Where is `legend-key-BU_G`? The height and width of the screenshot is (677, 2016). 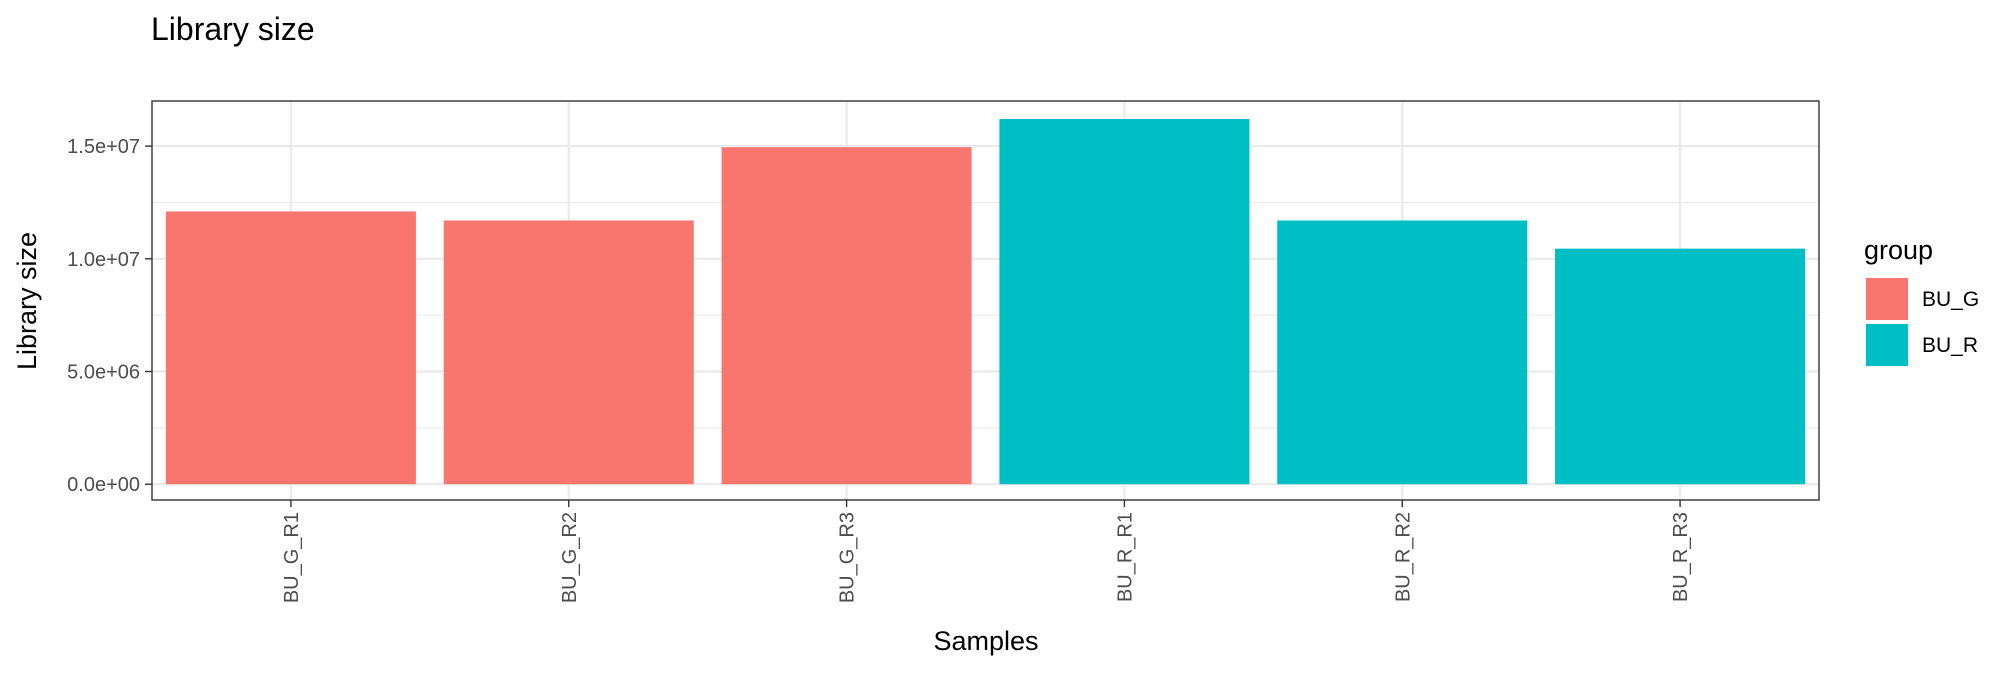 legend-key-BU_G is located at coordinates (1887, 299).